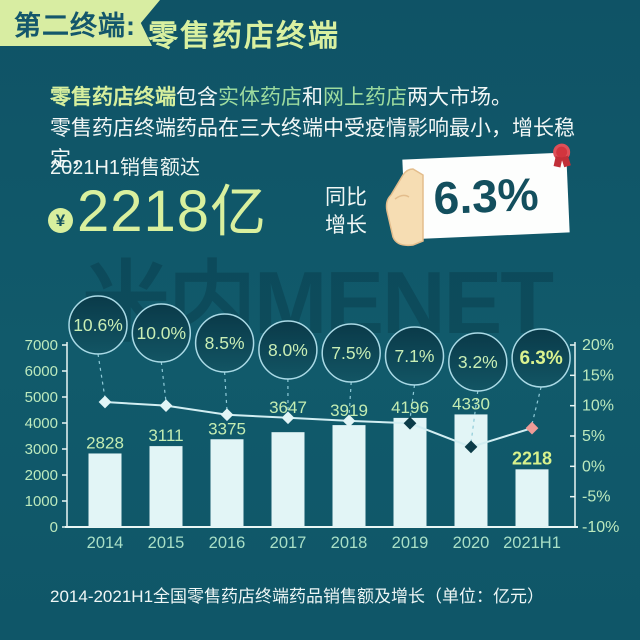 This screenshot has width=640, height=640. I want to click on x-axis-label-2019: 2019, so click(410, 543).